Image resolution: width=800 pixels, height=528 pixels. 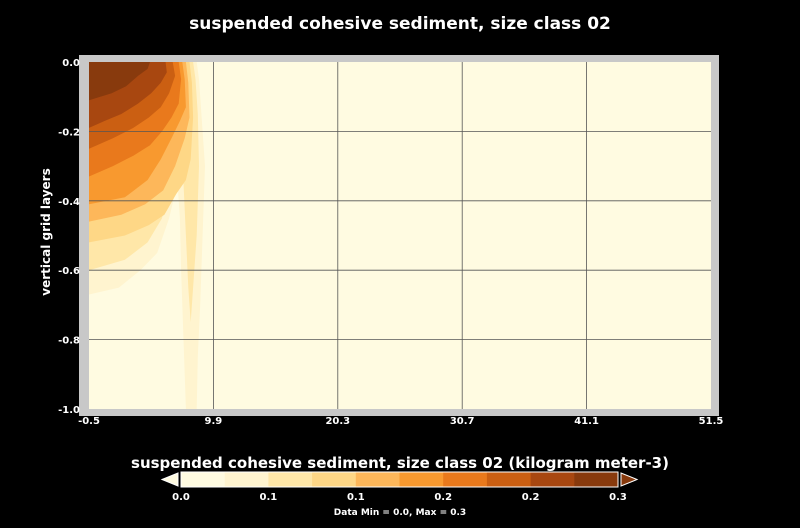 What do you see at coordinates (181, 497) in the screenshot?
I see `colorbar-tick-label: 0.0` at bounding box center [181, 497].